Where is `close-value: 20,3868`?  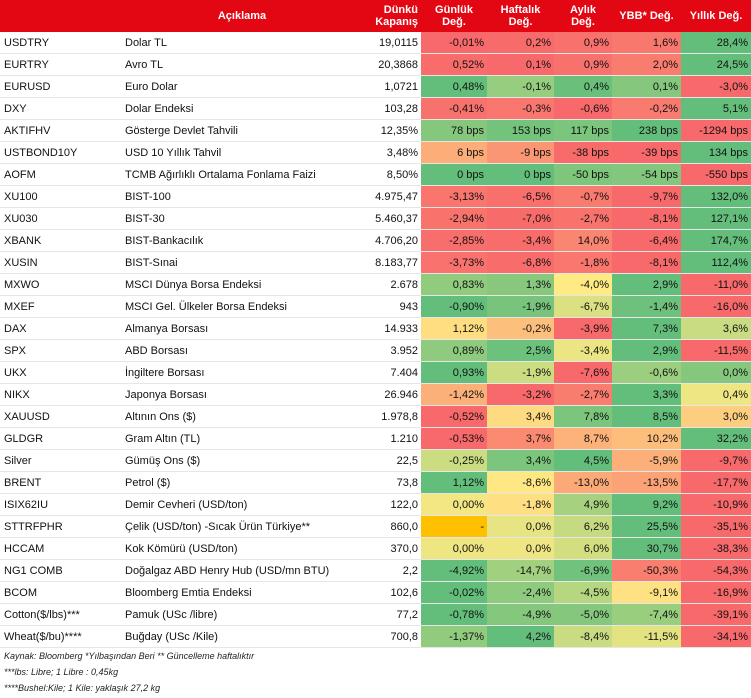 close-value: 20,3868 is located at coordinates (391, 64).